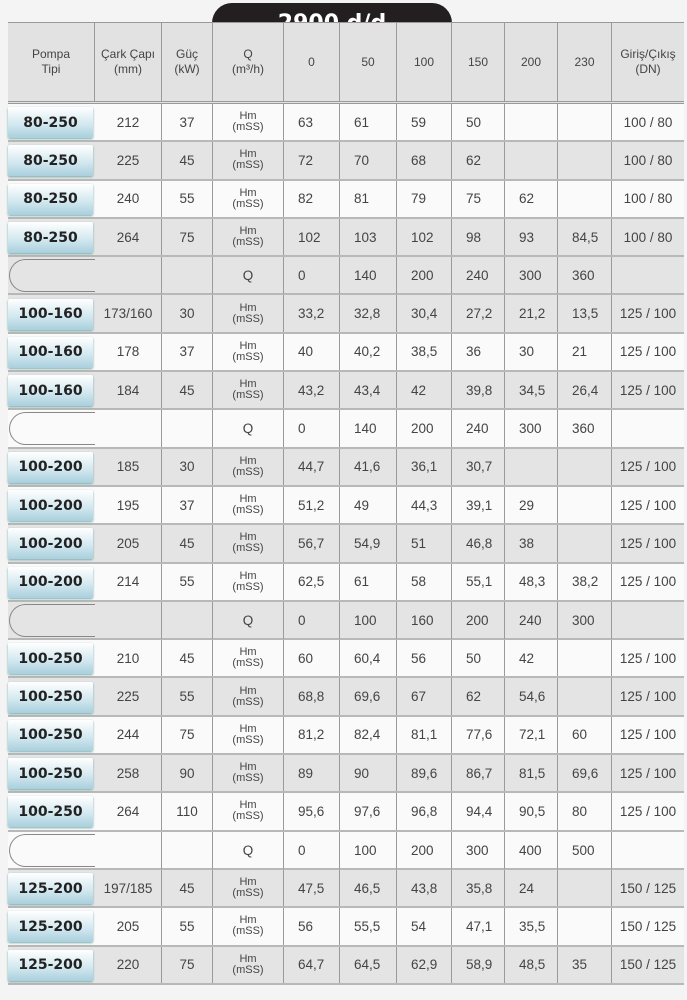 The width and height of the screenshot is (687, 1000). Describe the element at coordinates (531, 811) in the screenshot. I see `head-value-cell: 90,5` at that location.